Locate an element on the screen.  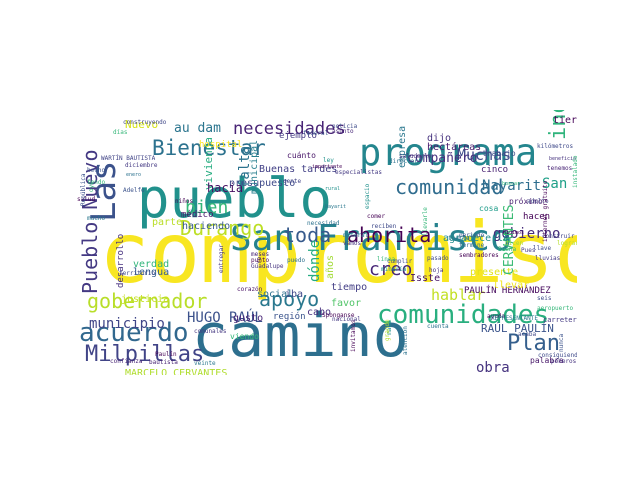
word: PAULÍN HERNÁNDEZ is located at coordinates (507, 290).